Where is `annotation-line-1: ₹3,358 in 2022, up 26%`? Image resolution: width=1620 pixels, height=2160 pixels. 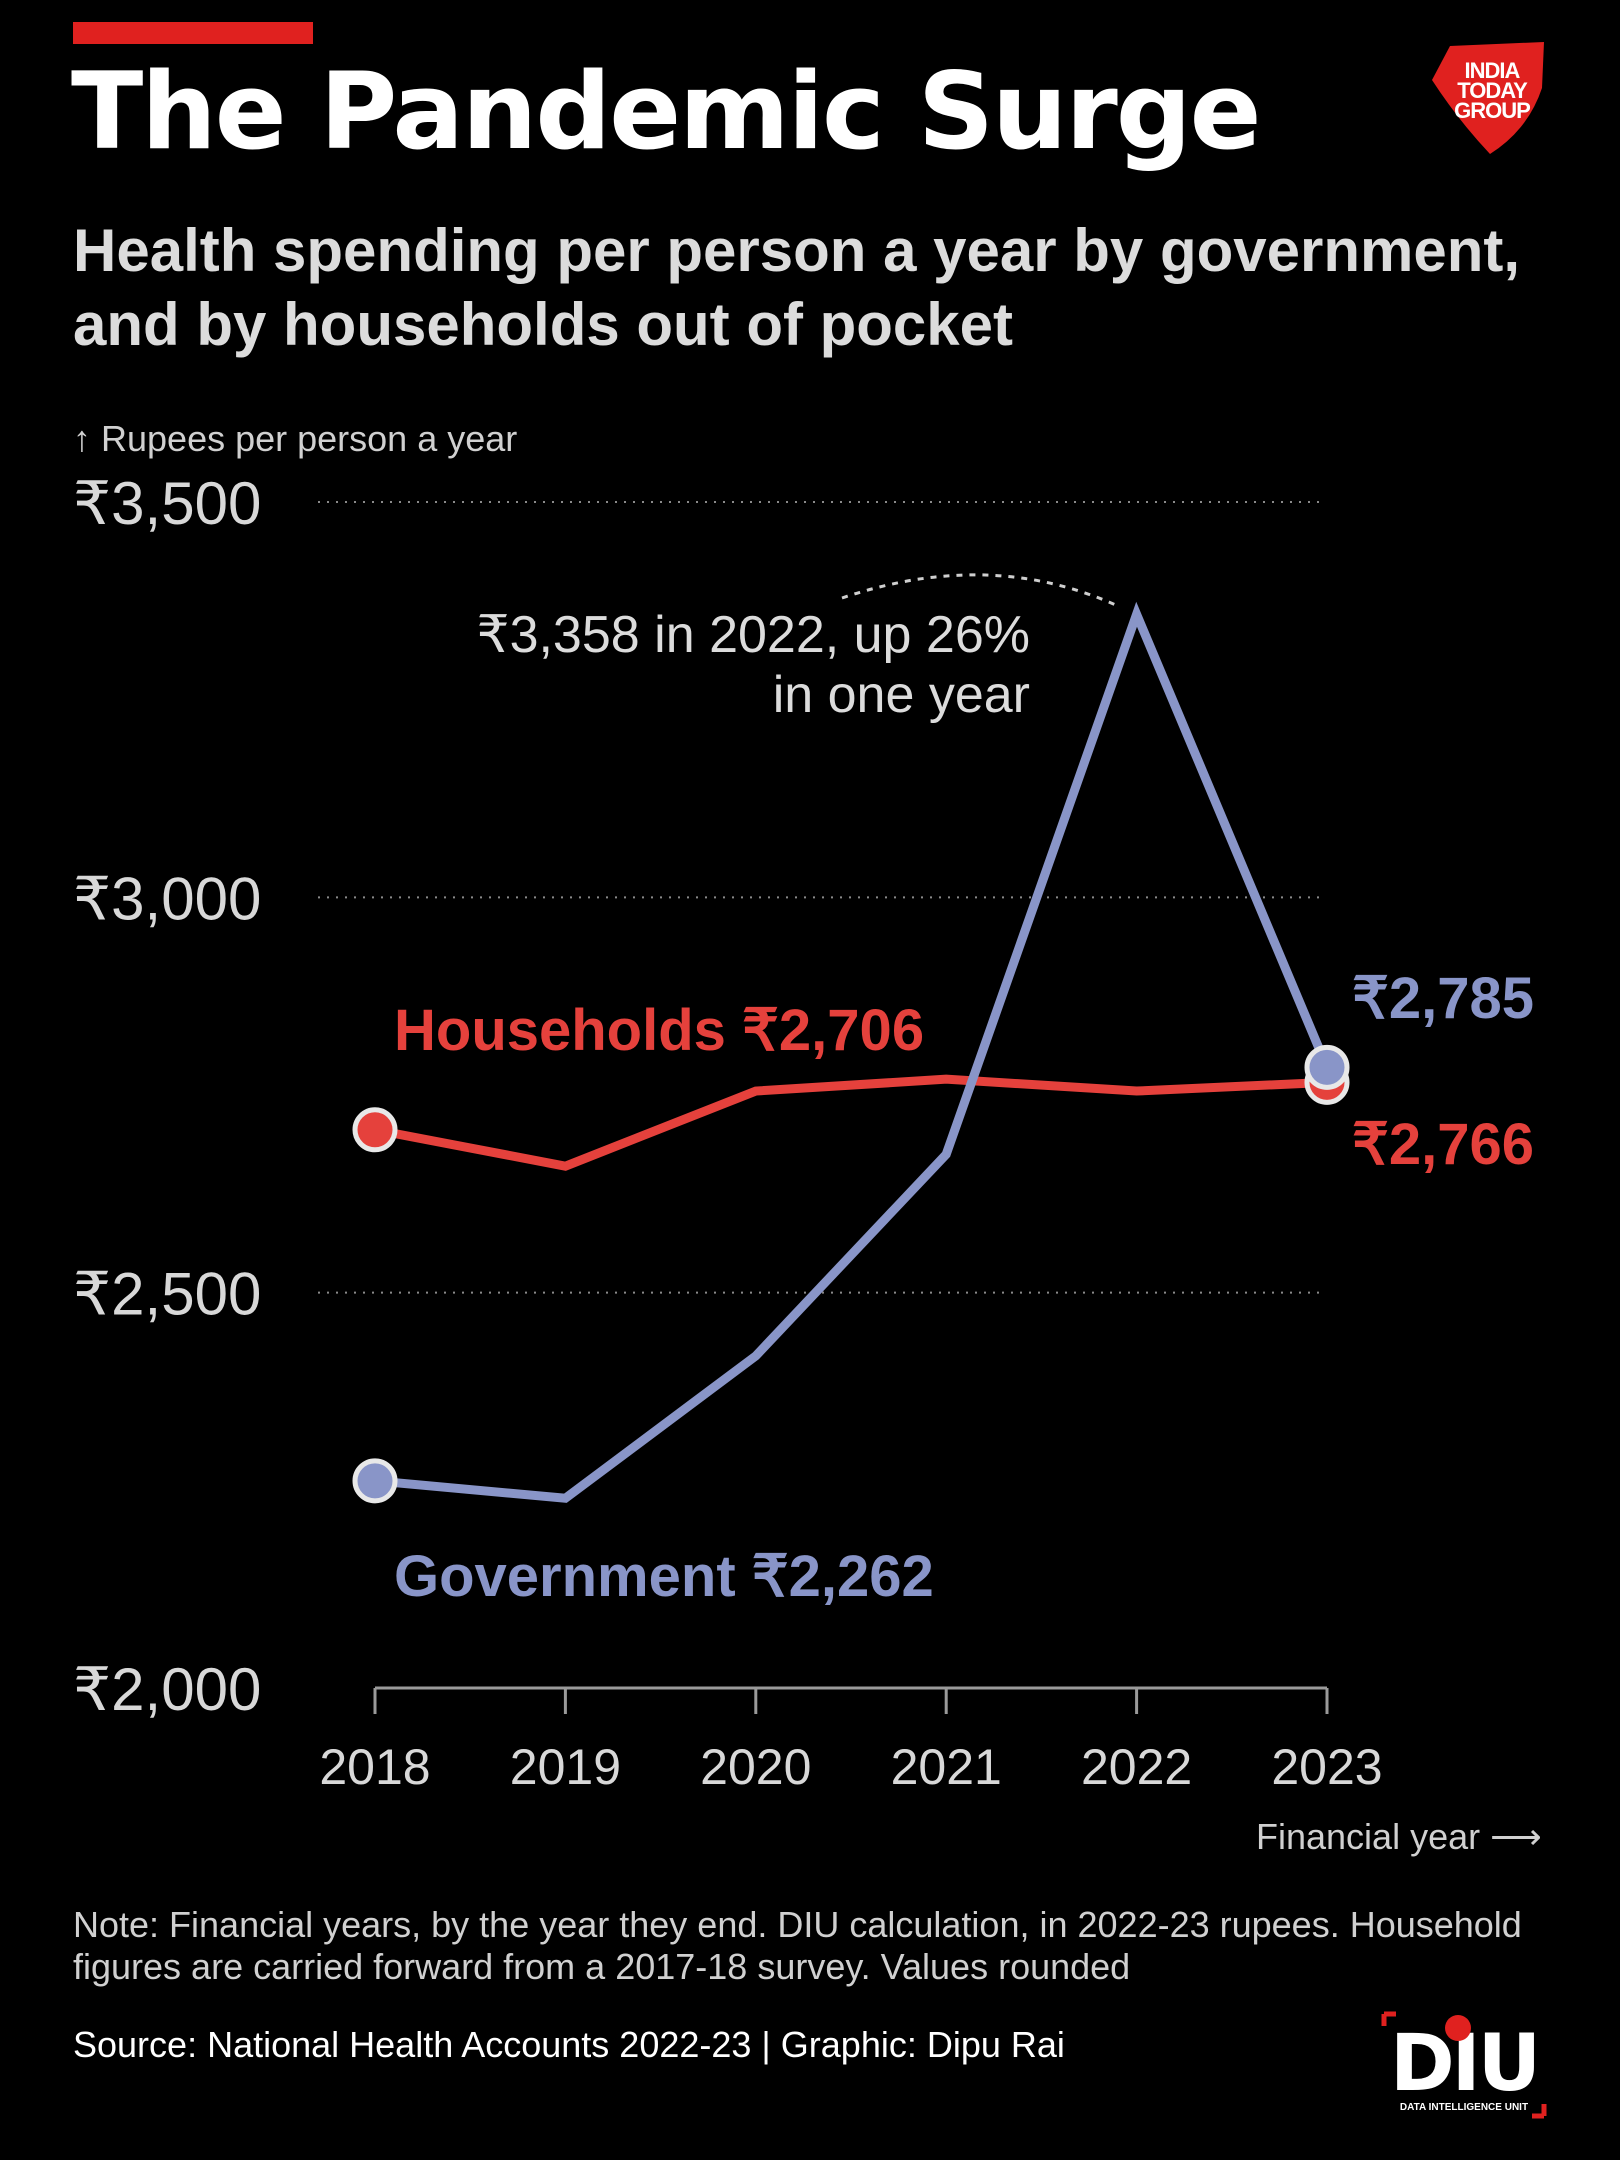 annotation-line-1: ₹3,358 in 2022, up 26% is located at coordinates (753, 635).